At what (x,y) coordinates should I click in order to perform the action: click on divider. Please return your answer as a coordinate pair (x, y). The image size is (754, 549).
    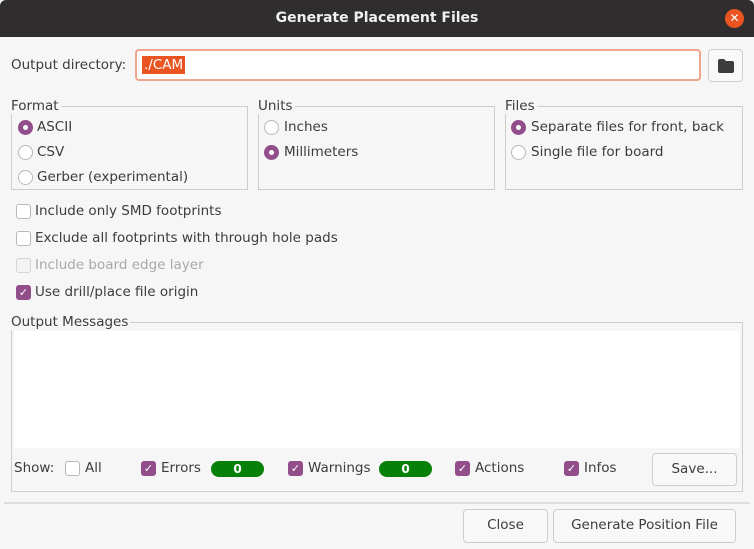
    Looking at the image, I should click on (377, 503).